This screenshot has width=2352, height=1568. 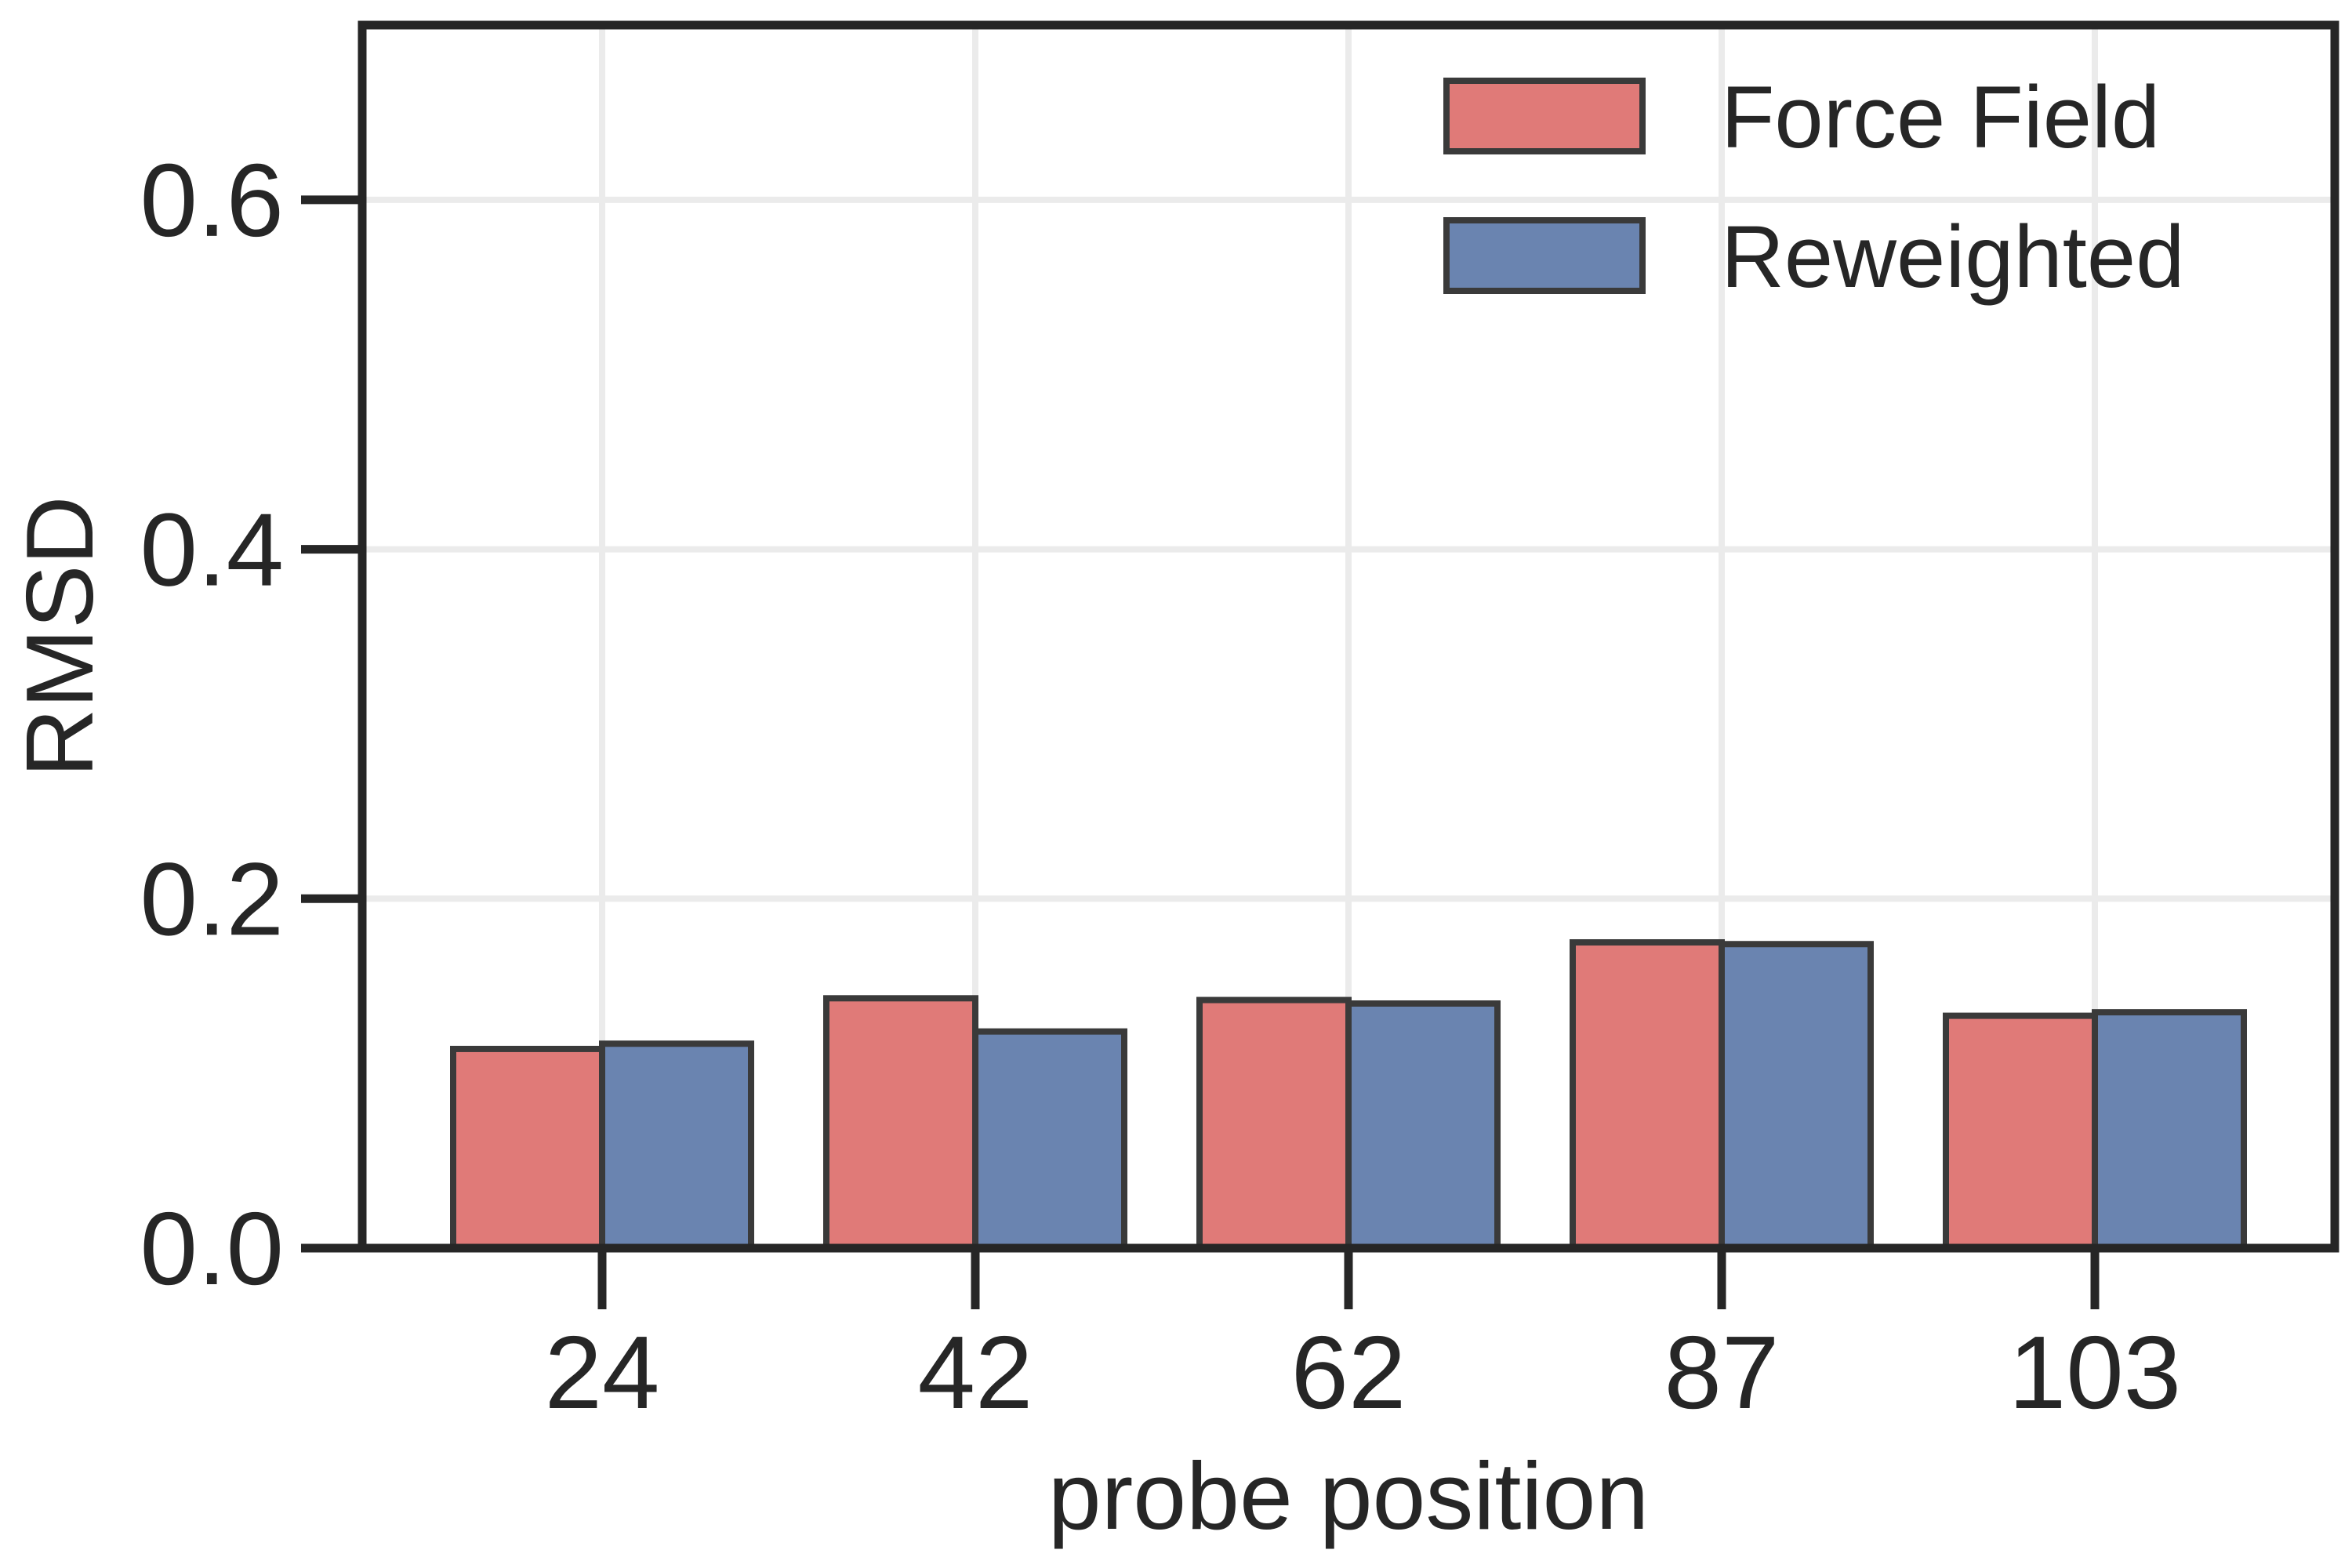 What do you see at coordinates (975, 1372) in the screenshot?
I see `x-tick-label: 42` at bounding box center [975, 1372].